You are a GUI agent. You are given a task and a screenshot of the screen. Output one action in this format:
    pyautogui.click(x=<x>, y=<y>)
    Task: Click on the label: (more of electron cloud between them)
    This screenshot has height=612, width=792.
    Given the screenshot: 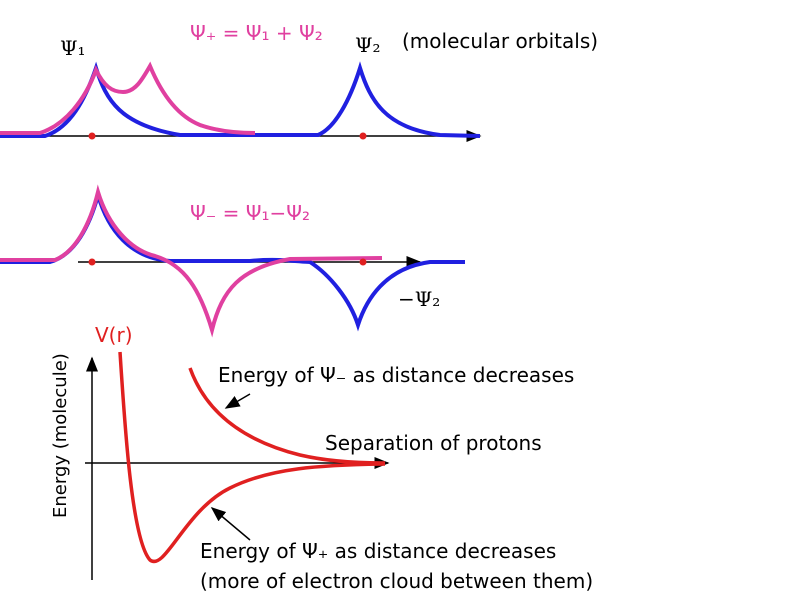 What is the action you would take?
    pyautogui.click(x=396, y=581)
    